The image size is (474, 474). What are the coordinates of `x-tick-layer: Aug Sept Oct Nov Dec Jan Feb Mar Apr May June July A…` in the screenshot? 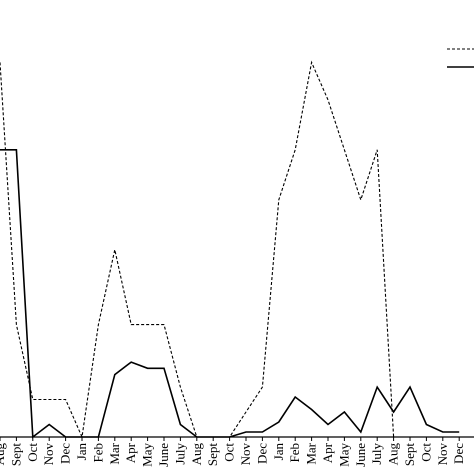 It's located at (233, 452).